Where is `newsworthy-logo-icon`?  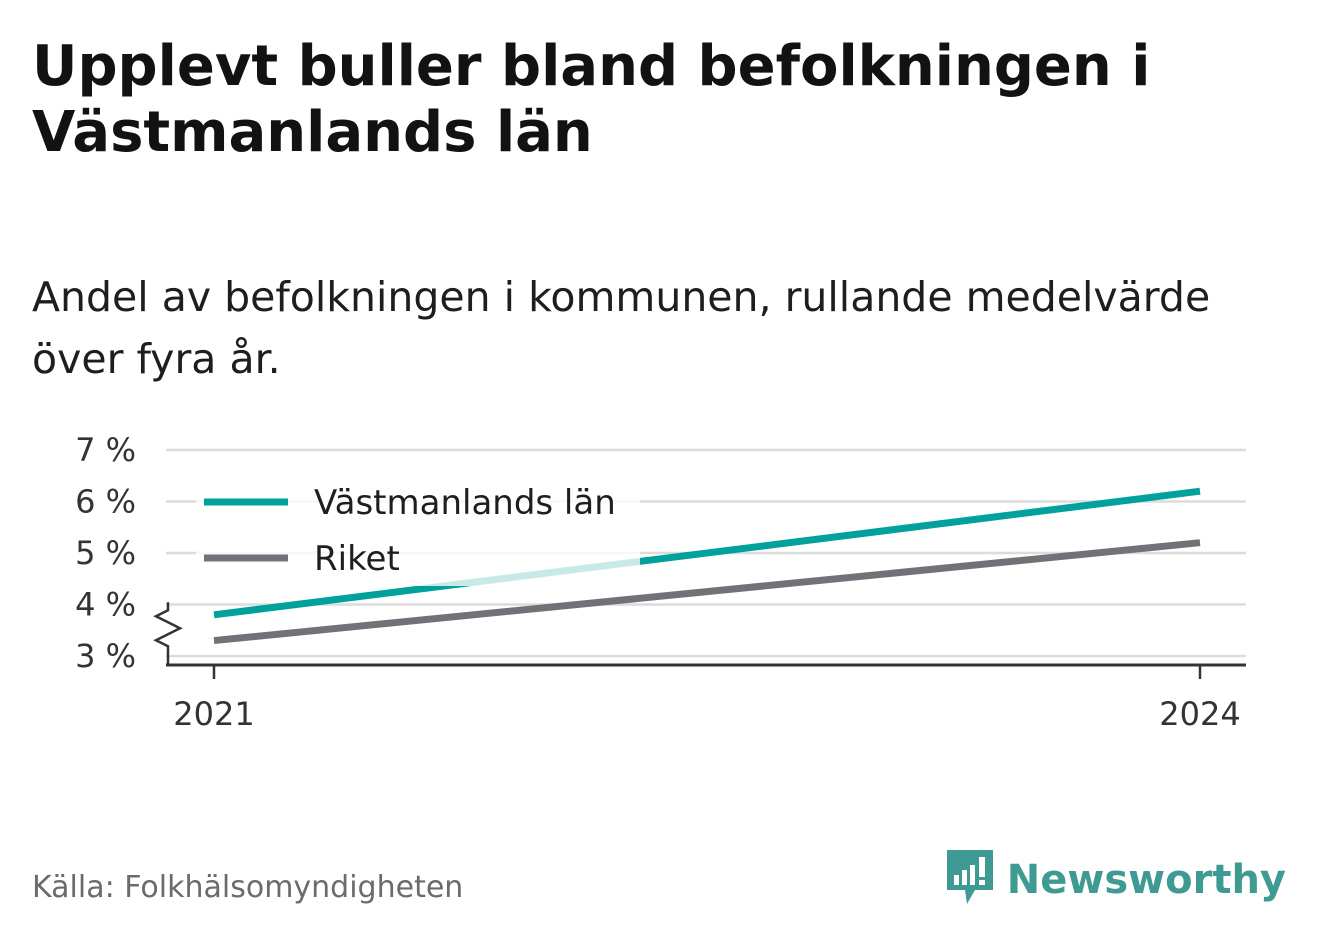
newsworthy-logo-icon is located at coordinates (970, 880).